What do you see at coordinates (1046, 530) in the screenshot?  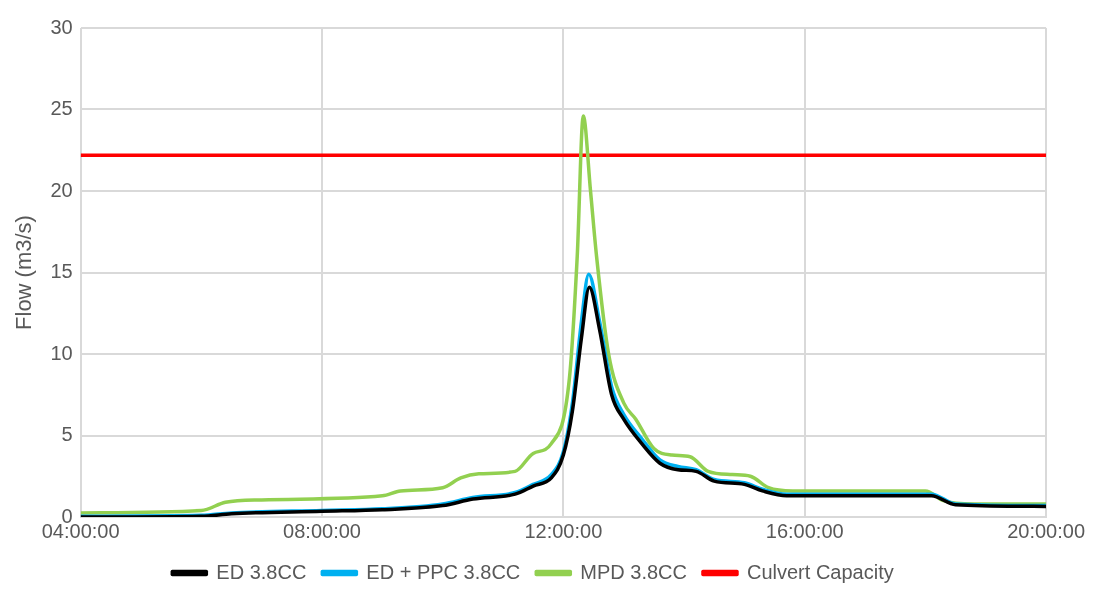 I see `x-tick-label: 20:00:00` at bounding box center [1046, 530].